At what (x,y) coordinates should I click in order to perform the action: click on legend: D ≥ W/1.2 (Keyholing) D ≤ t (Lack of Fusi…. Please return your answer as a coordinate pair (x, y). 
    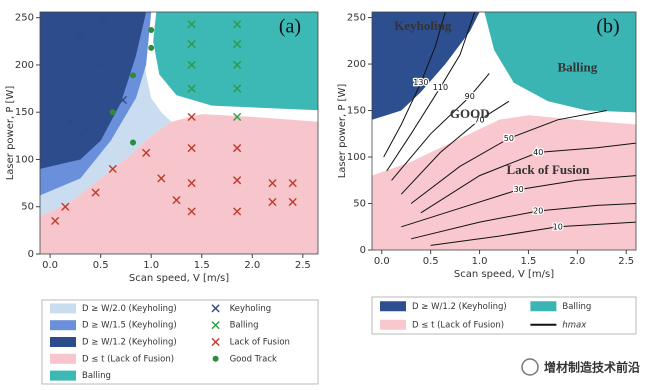
    Looking at the image, I should click on (504, 315).